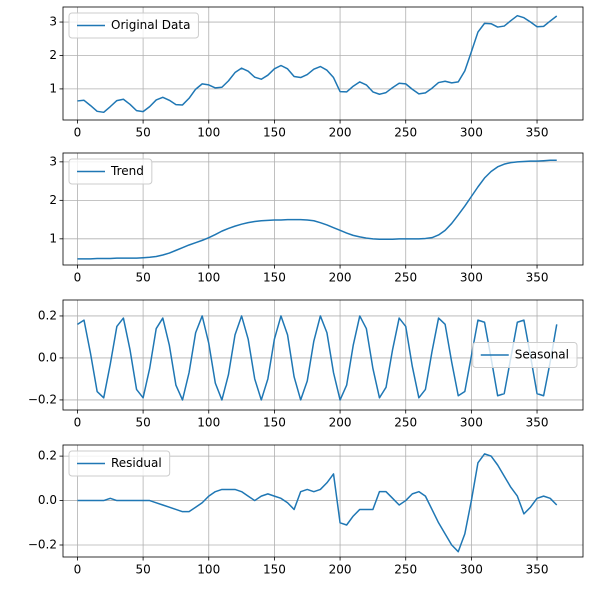 Image resolution: width=590 pixels, height=590 pixels. What do you see at coordinates (136, 463) in the screenshot?
I see `legend-label: Residual` at bounding box center [136, 463].